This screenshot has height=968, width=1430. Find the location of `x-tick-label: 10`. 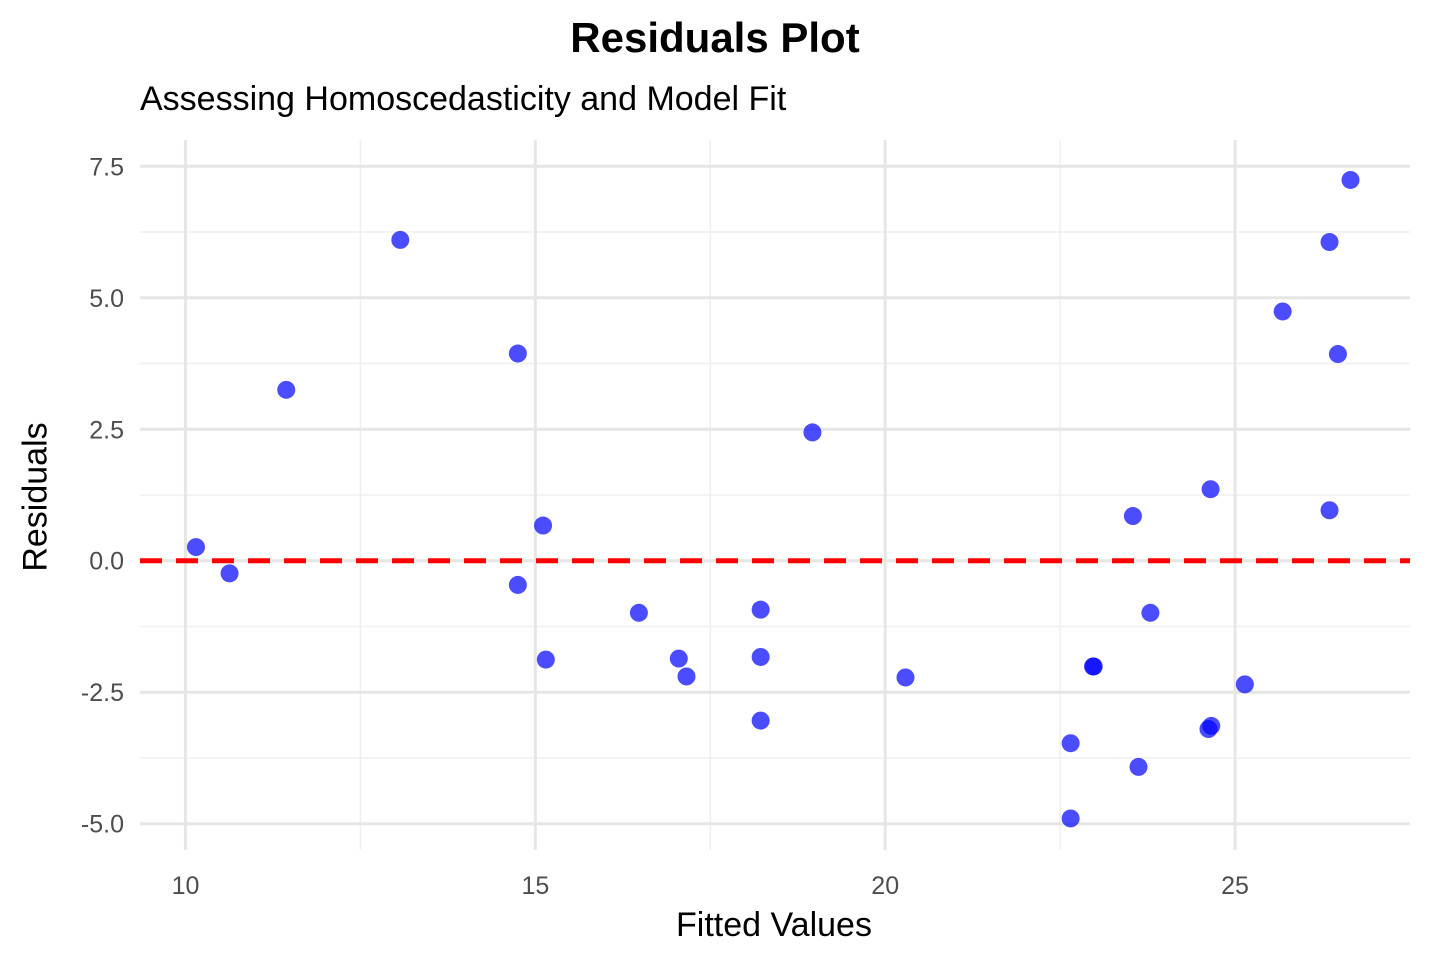

x-tick-label: 10 is located at coordinates (186, 886).